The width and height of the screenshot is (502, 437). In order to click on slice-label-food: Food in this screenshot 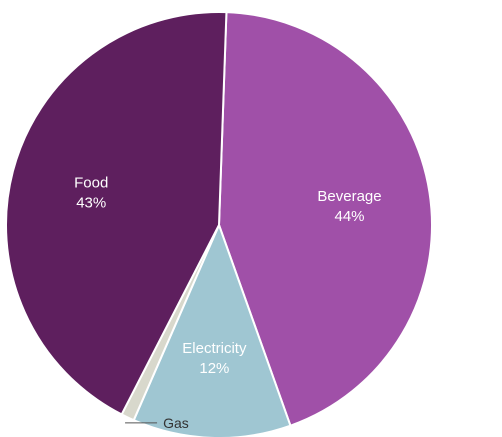, I will do `click(91, 183)`.